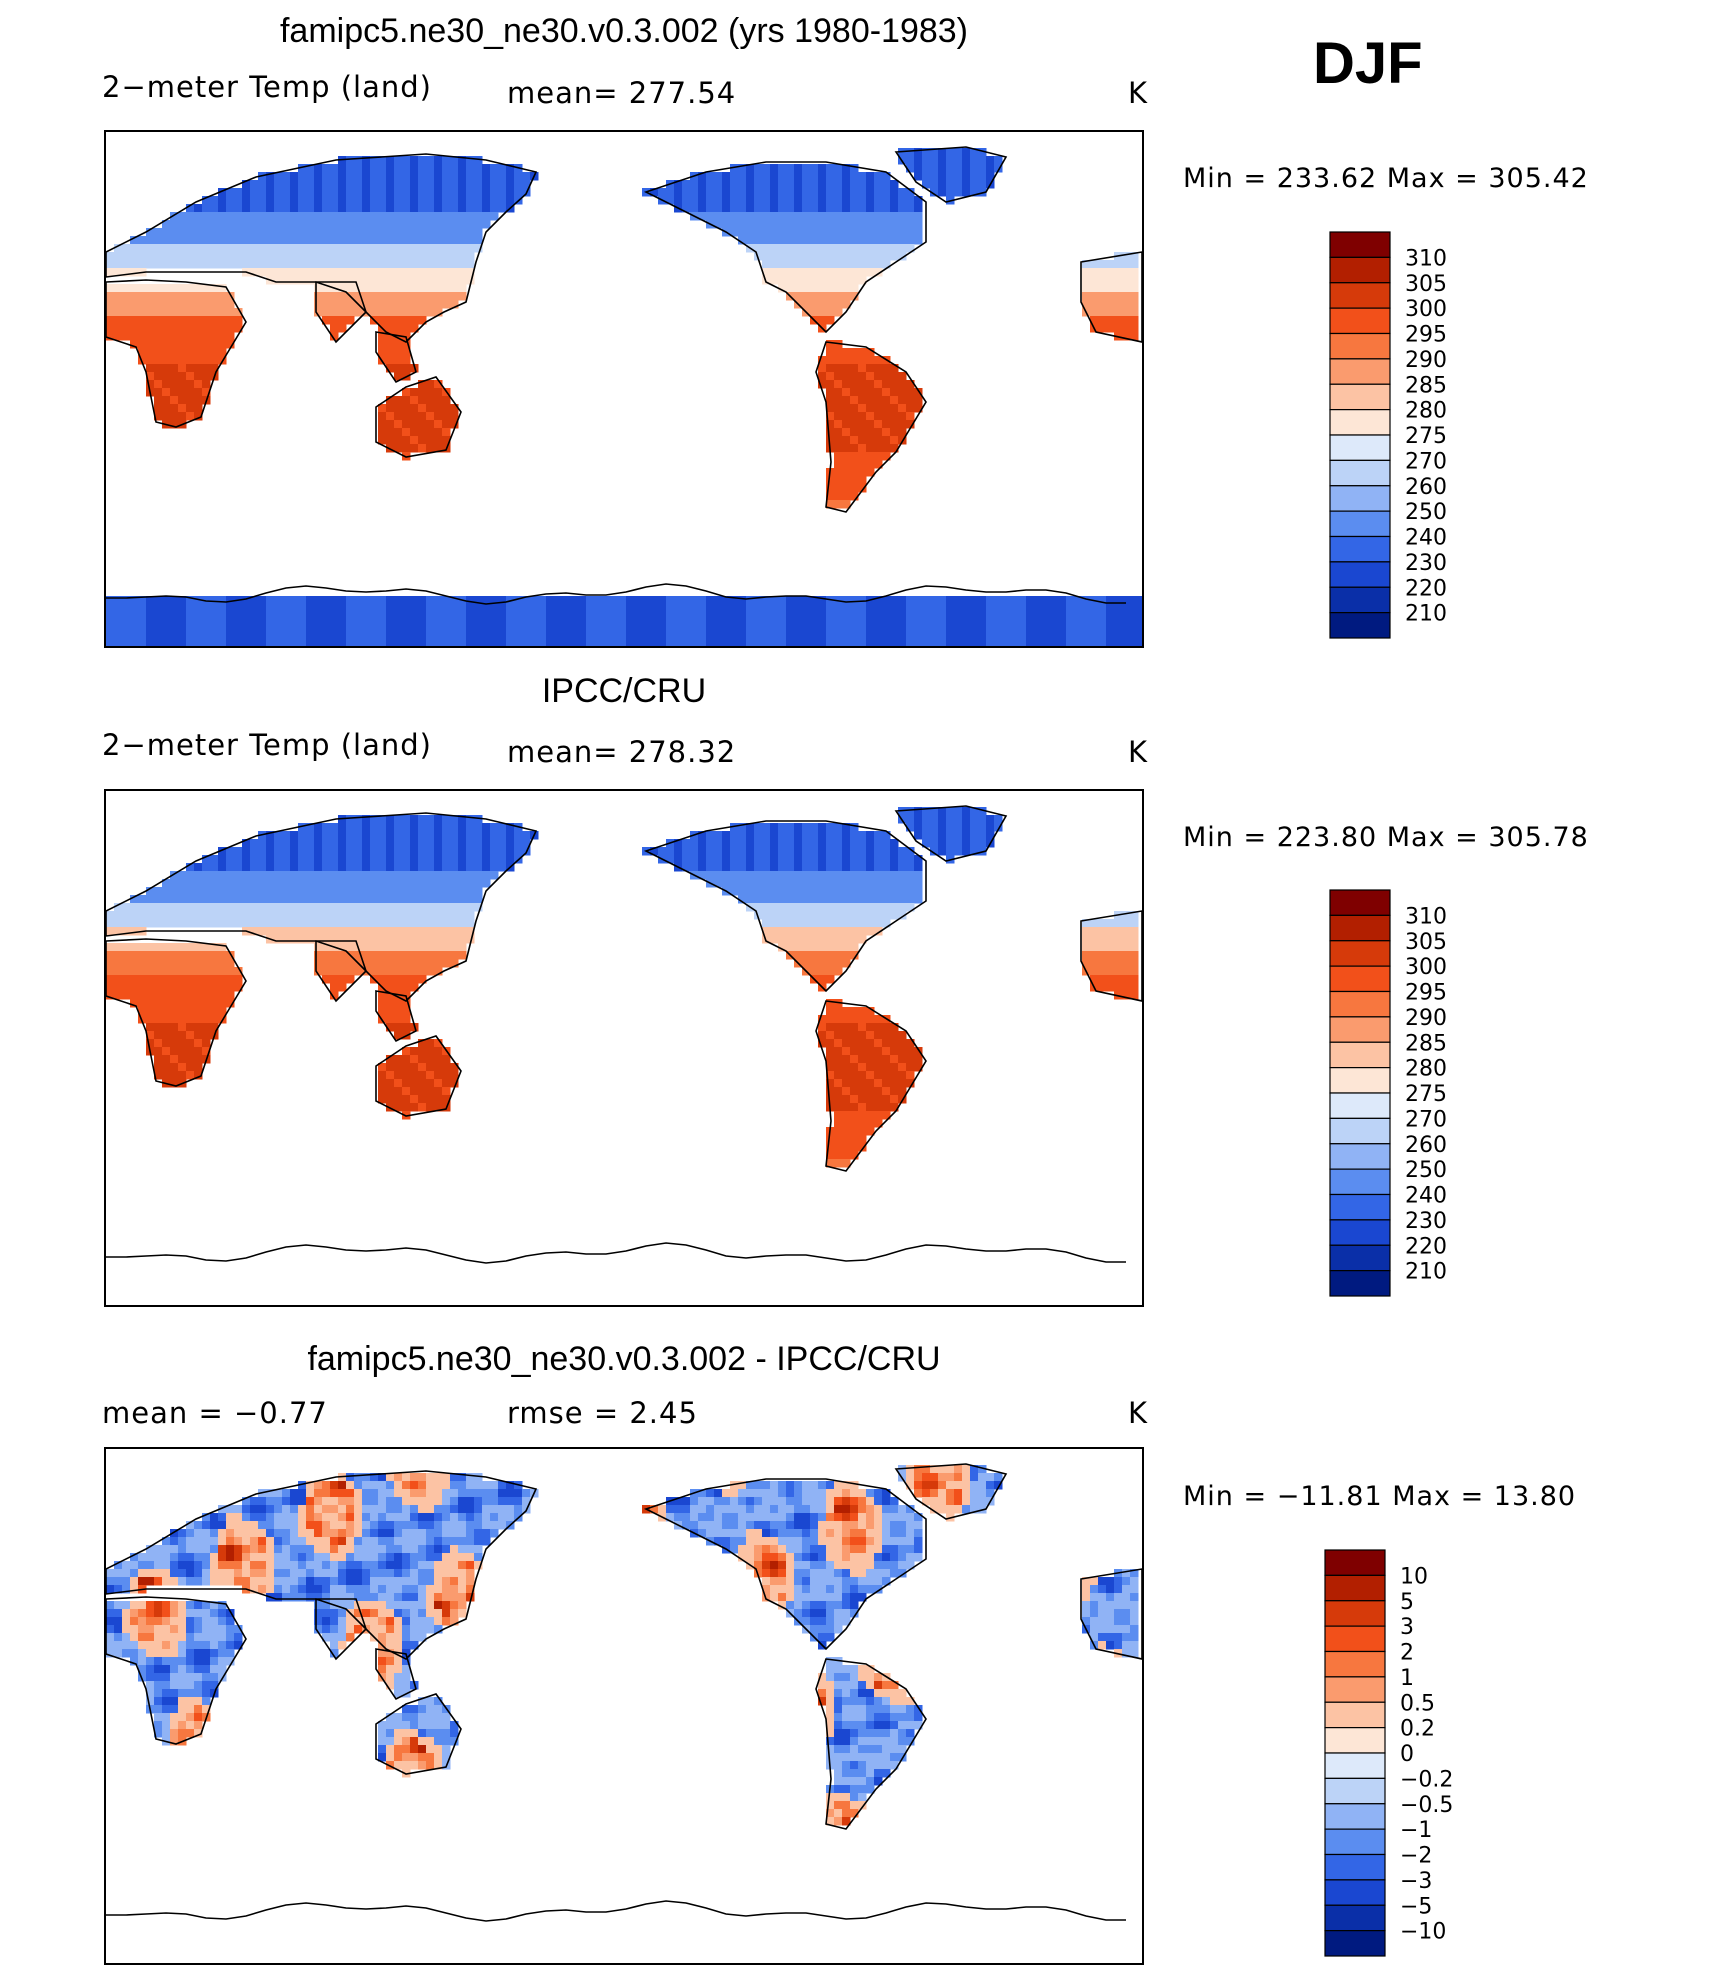 The width and height of the screenshot is (1710, 1974). What do you see at coordinates (624, 691) in the screenshot?
I see `panel-2-title: IPCC/CRU` at bounding box center [624, 691].